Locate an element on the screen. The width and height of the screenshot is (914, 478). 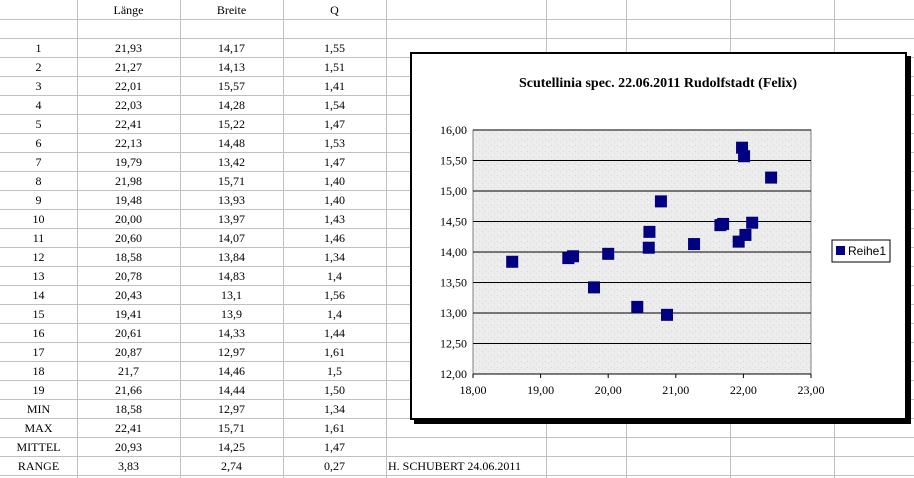
stat-cell: 12,97 is located at coordinates (231, 409).